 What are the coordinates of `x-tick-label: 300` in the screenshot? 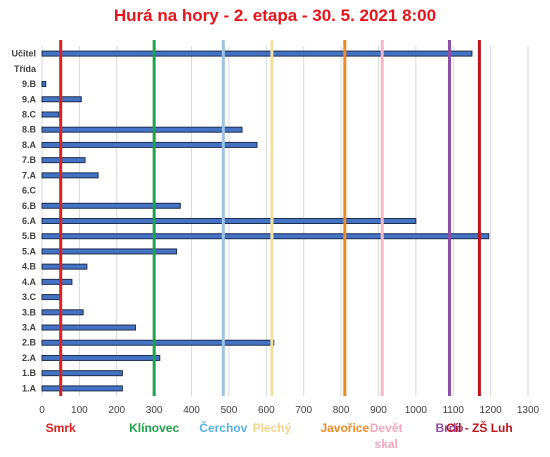 It's located at (154, 410).